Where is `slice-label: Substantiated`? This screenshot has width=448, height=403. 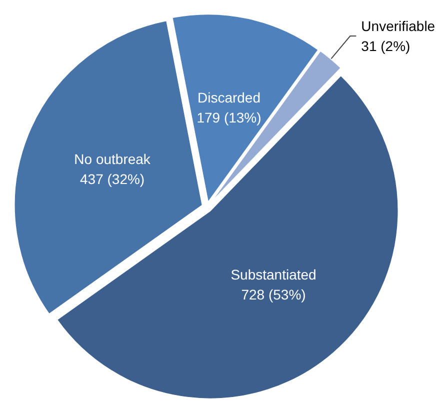
slice-label: Substantiated is located at coordinates (273, 274).